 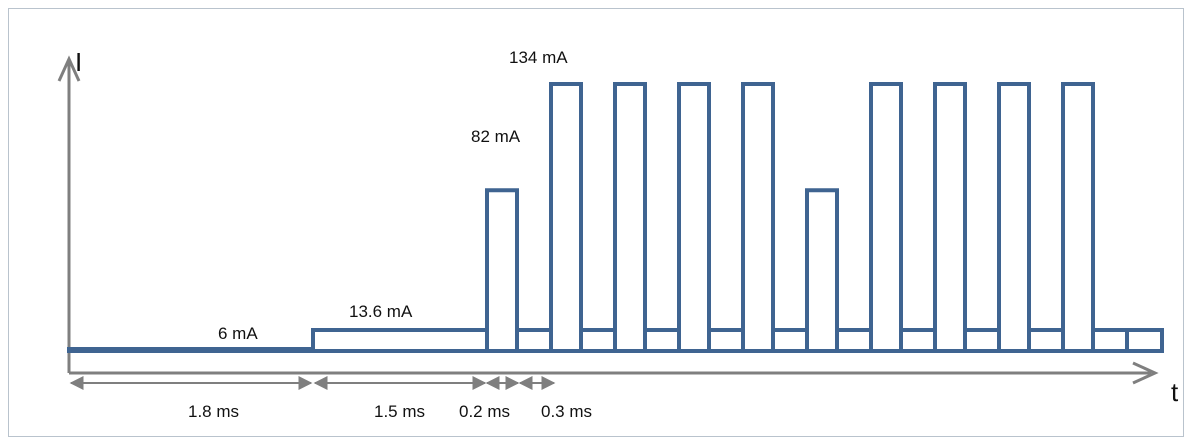 What do you see at coordinates (399, 339) in the screenshot?
I see `segment-13-6ma` at bounding box center [399, 339].